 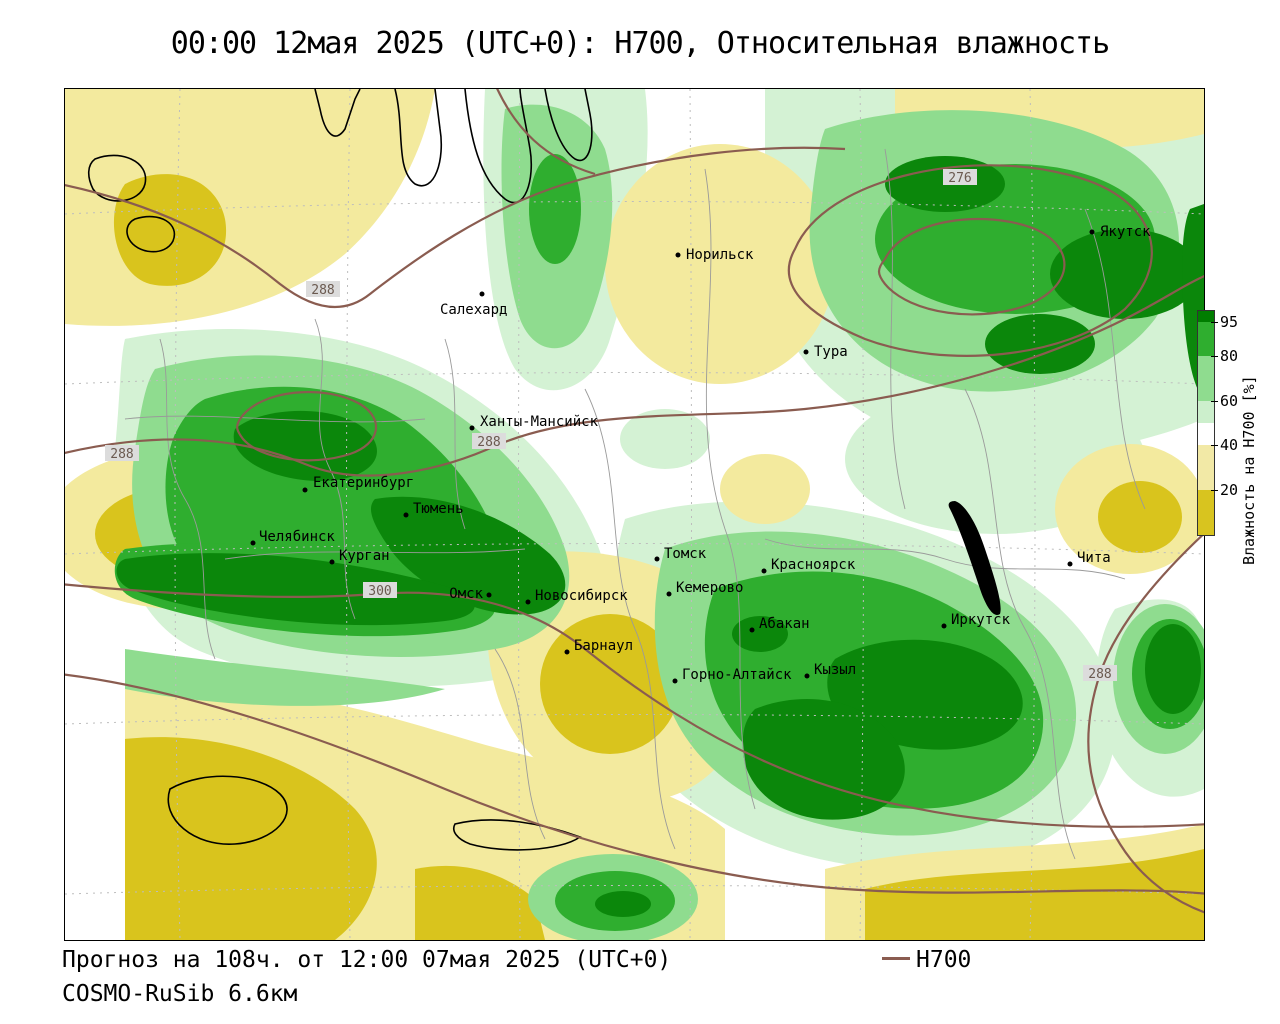 What do you see at coordinates (180, 994) in the screenshot?
I see `model-info: COSMO-RuSib 6.6км` at bounding box center [180, 994].